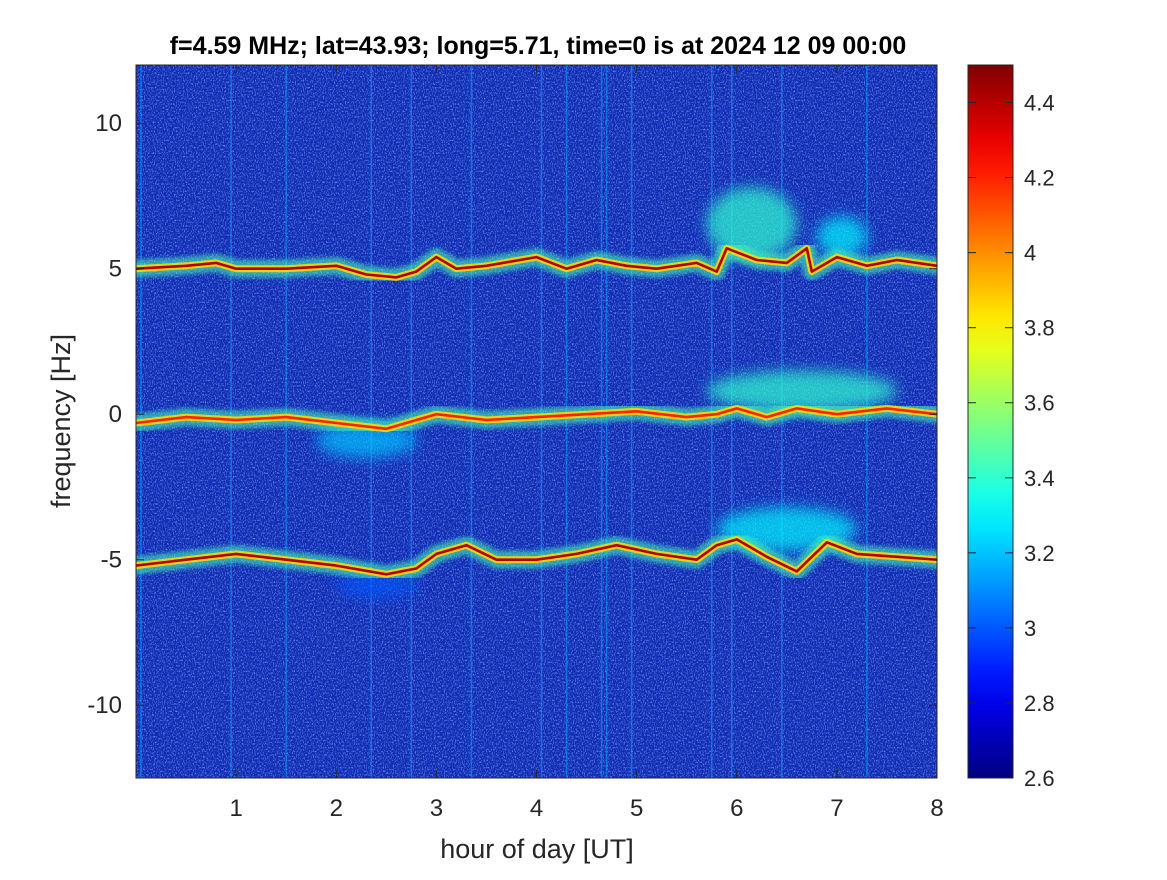 This screenshot has width=1167, height=880. Describe the element at coordinates (1030, 253) in the screenshot. I see `colorbar-tick-label: 4` at that location.